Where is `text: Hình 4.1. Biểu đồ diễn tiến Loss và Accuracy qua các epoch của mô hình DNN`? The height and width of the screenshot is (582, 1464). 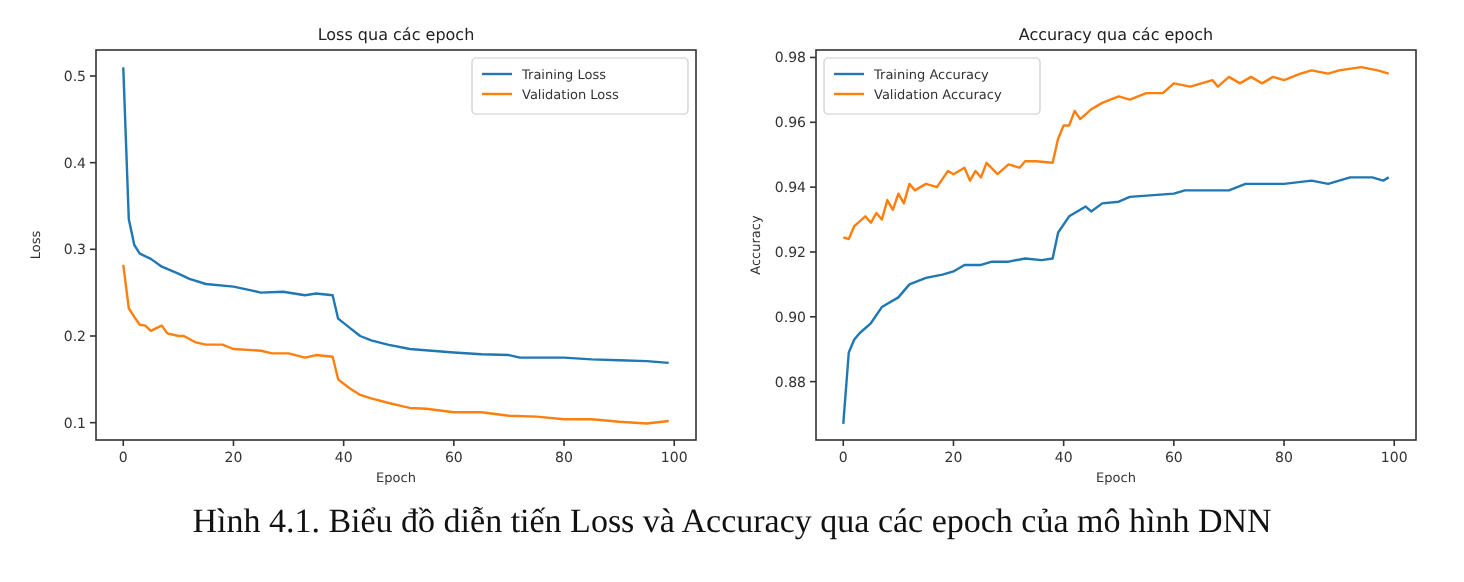 text: Hình 4.1. Biểu đồ diễn tiến Loss và Accuracy qua các epoch của mô hình DNN is located at coordinates (732, 521).